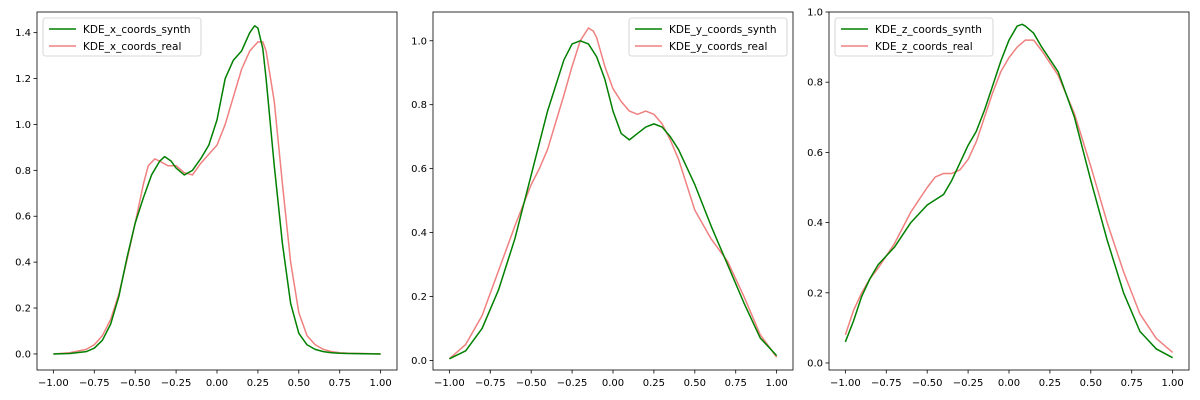 This screenshot has height=400, width=1200. What do you see at coordinates (23, 33) in the screenshot?
I see `y-tick-label: 1.4` at bounding box center [23, 33].